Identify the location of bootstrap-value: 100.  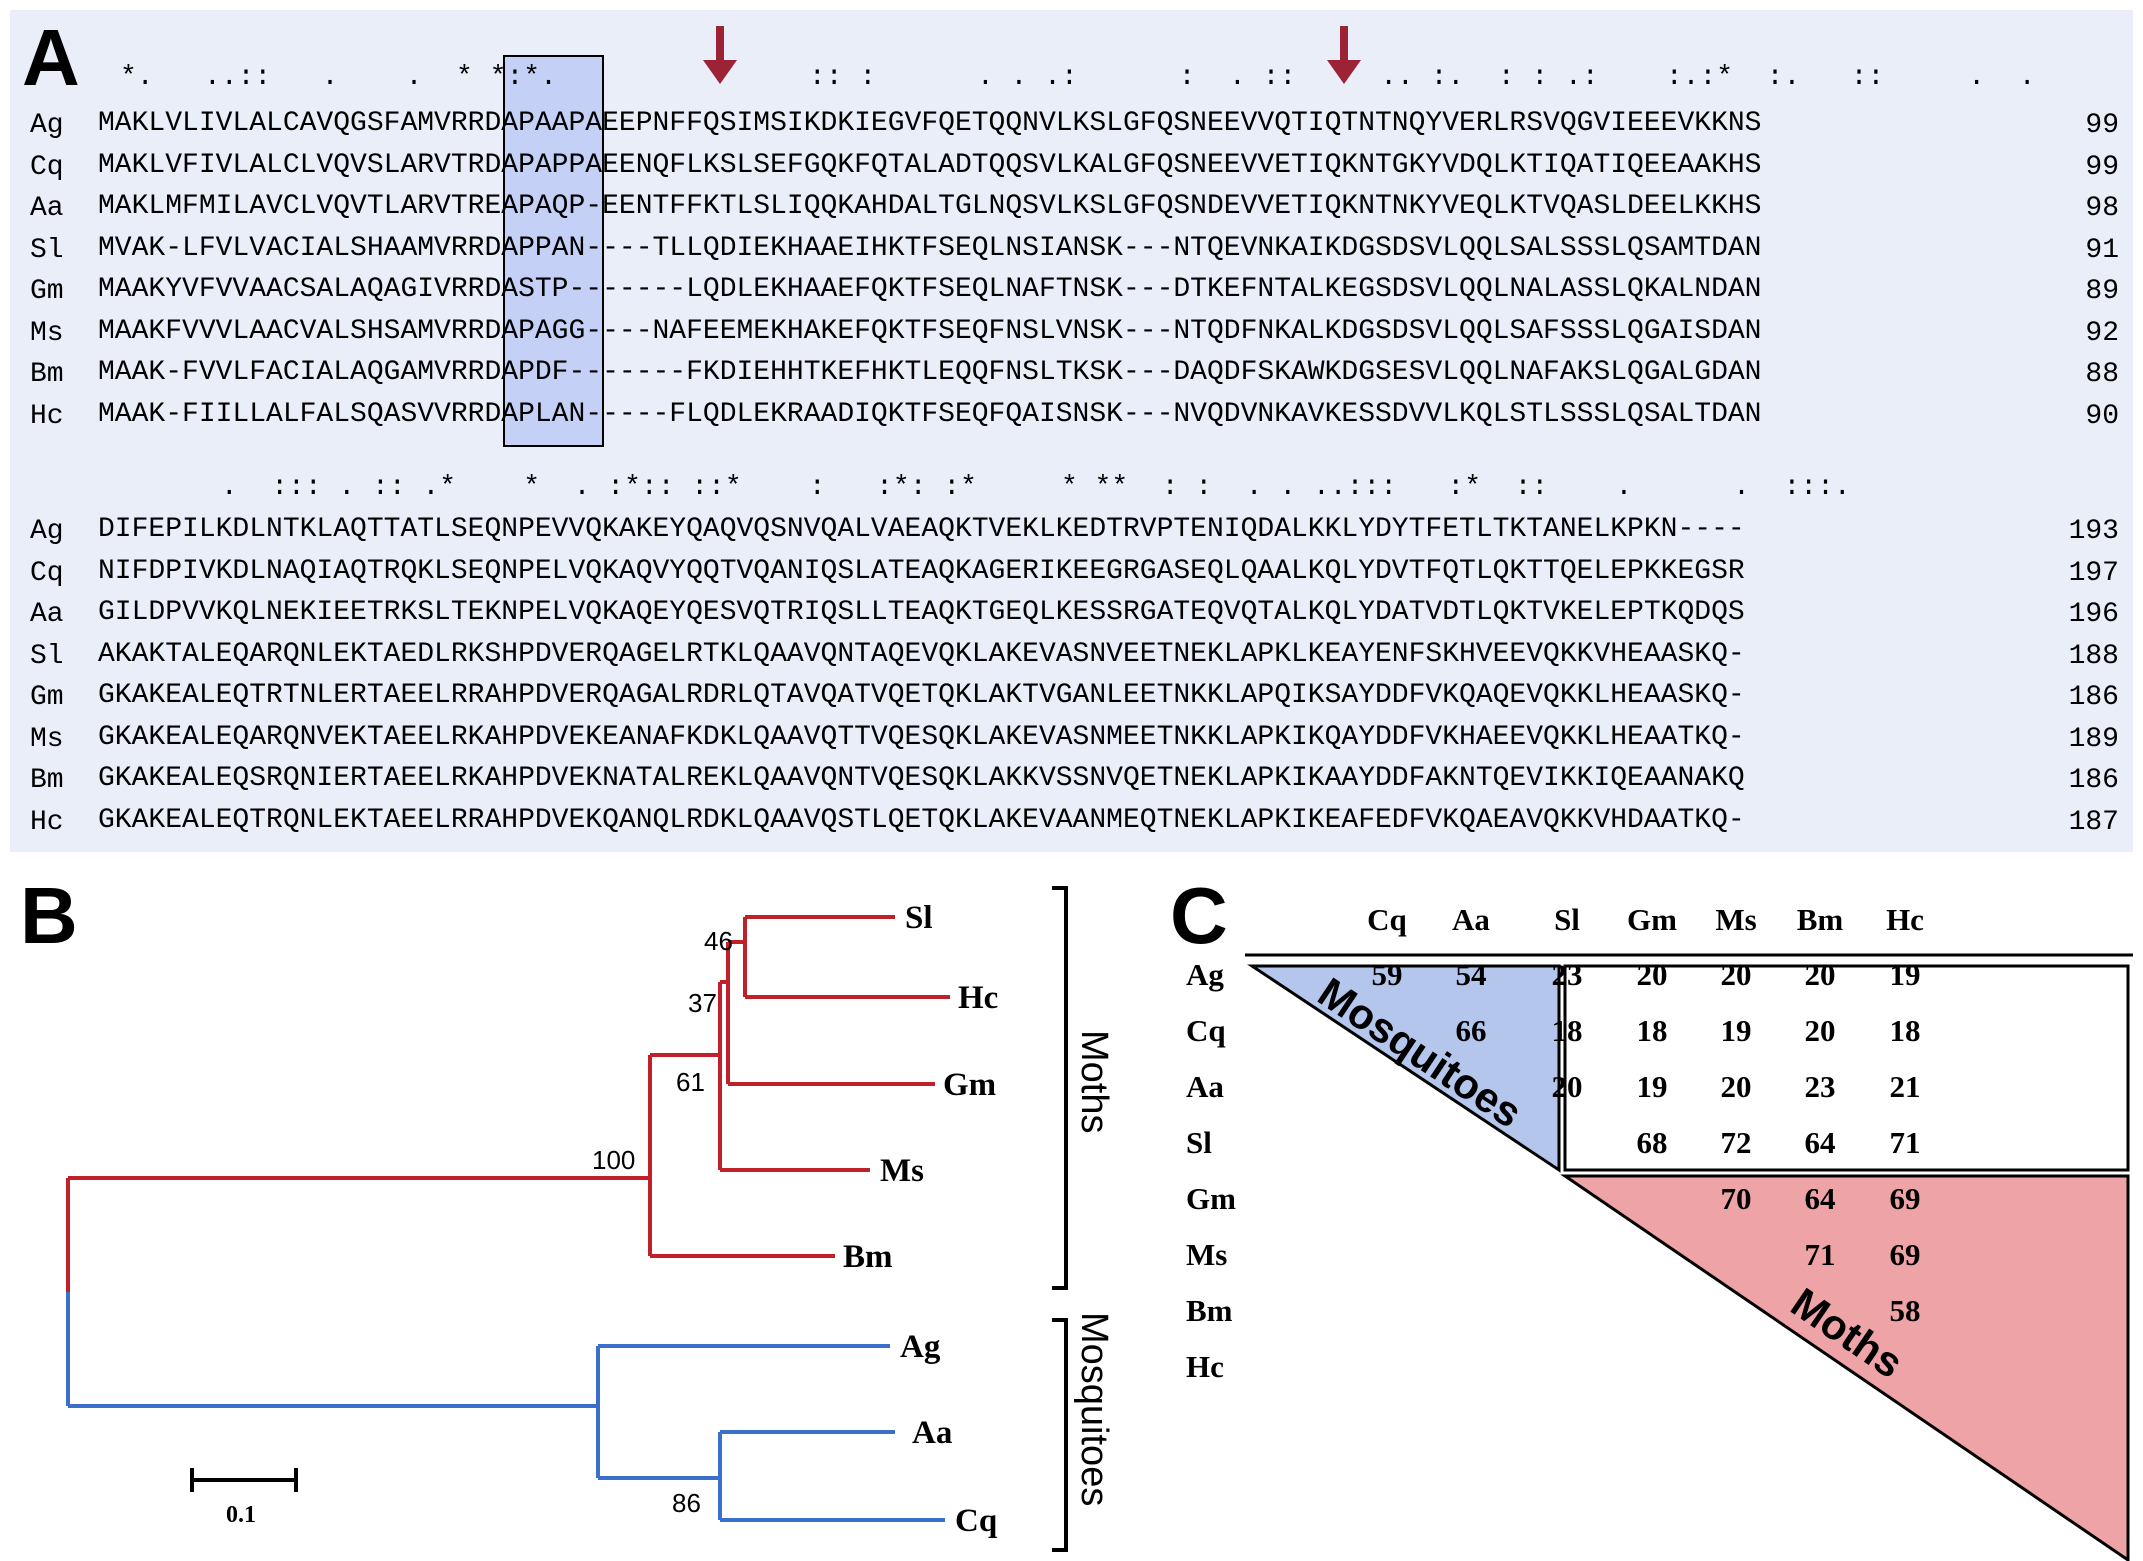
(613, 1160).